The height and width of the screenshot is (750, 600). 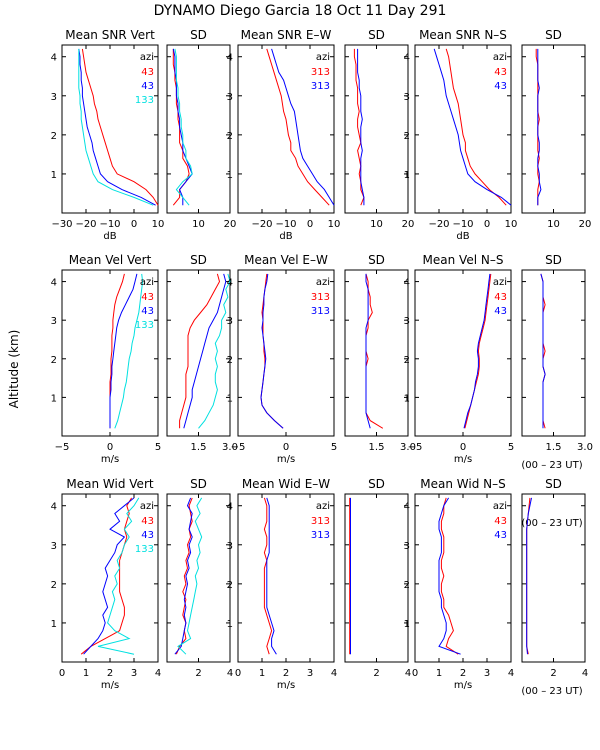 What do you see at coordinates (261, 224) in the screenshot?
I see `x-tick-label: −20` at bounding box center [261, 224].